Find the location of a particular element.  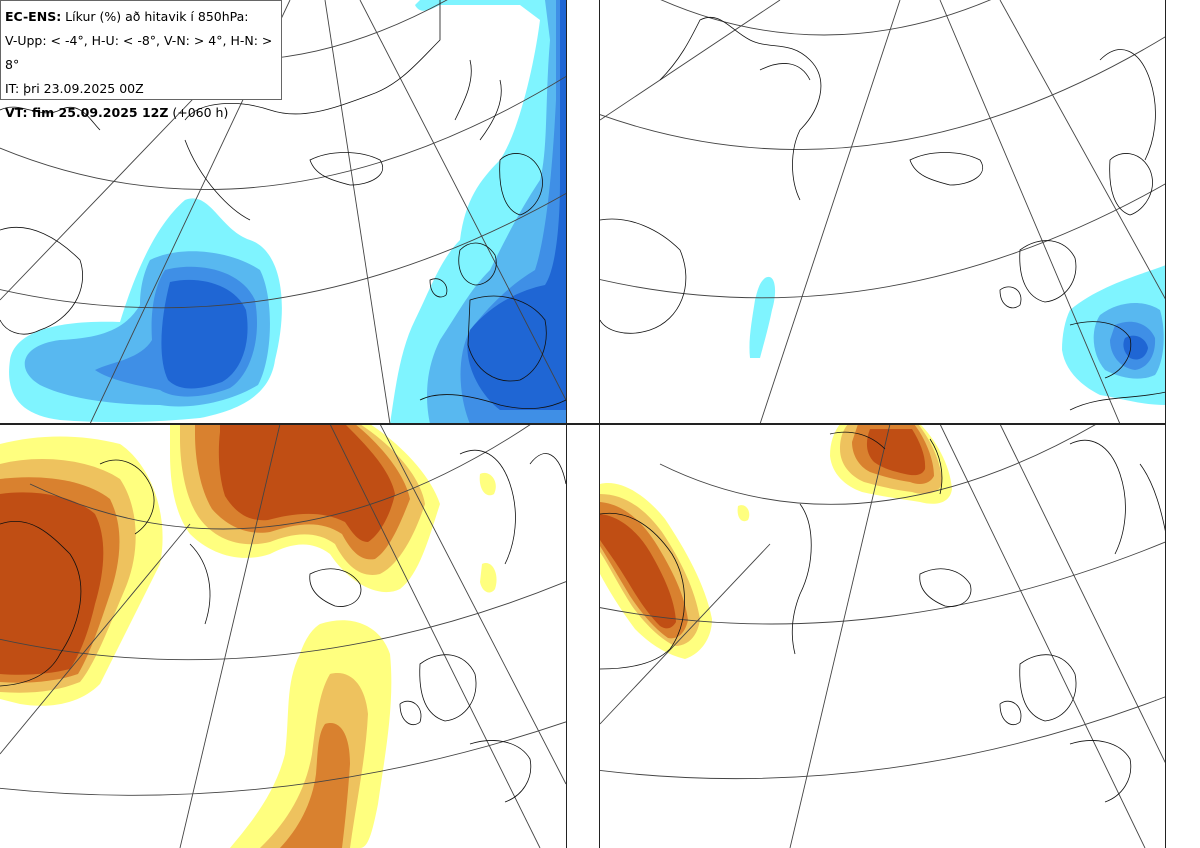

info-line-4: VT: fim 25.09.2025 12Z (+060 h) is located at coordinates (141, 113).